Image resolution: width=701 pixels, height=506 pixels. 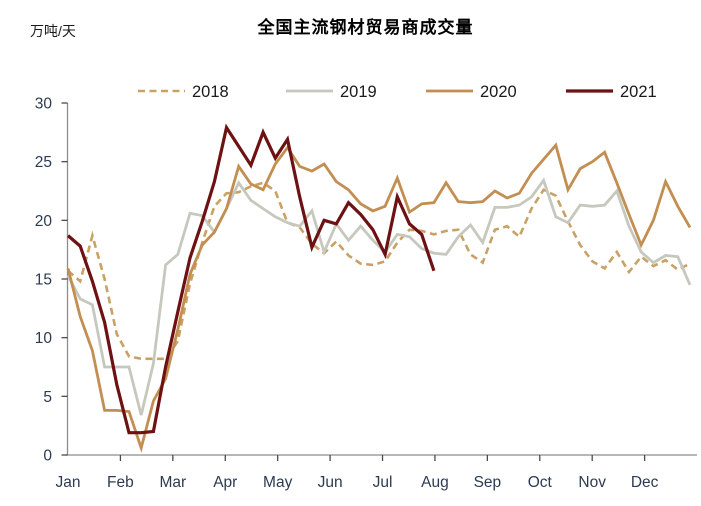 What do you see at coordinates (471, 92) in the screenshot?
I see `legend-item-2020: 2020` at bounding box center [471, 92].